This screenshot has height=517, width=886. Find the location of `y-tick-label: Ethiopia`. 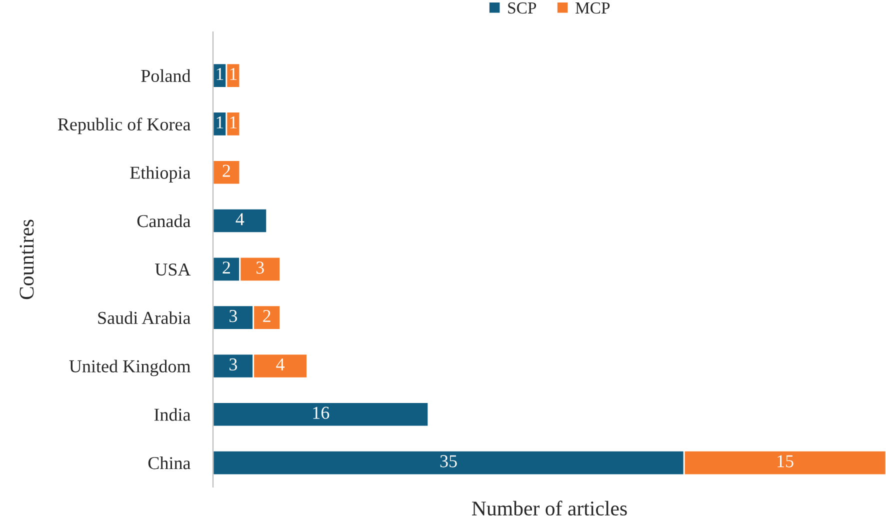

y-tick-label: Ethiopia is located at coordinates (160, 174).